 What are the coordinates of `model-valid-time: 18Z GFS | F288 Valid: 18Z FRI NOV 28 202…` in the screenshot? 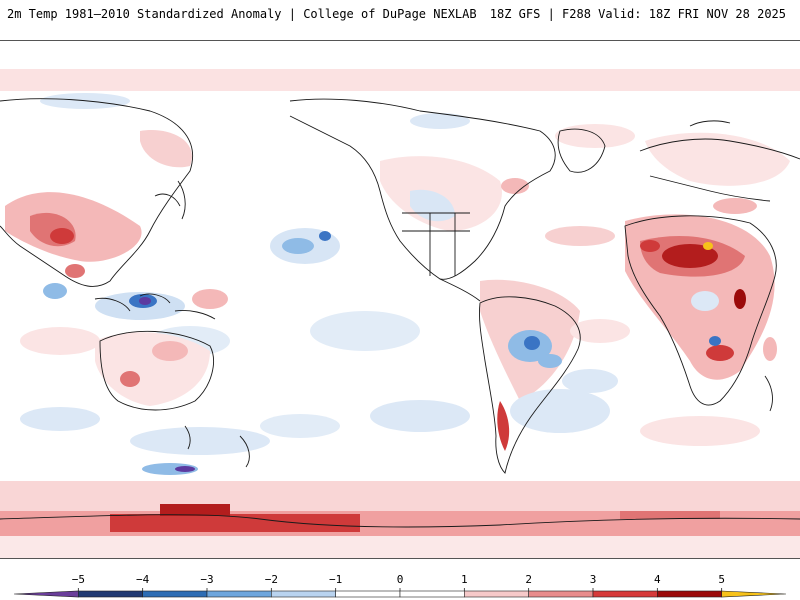 It's located at (637, 14).